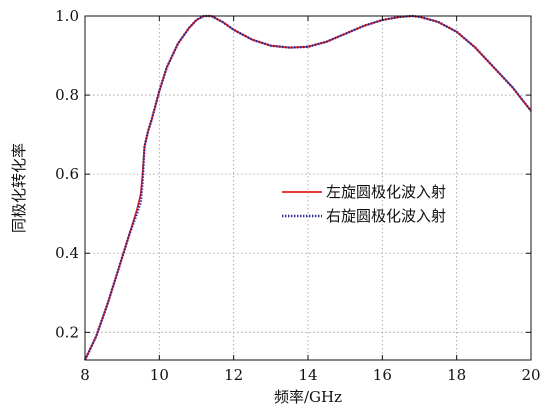 Image resolution: width=557 pixels, height=412 pixels. Describe the element at coordinates (530, 375) in the screenshot. I see `x-tick-label: 20` at that location.